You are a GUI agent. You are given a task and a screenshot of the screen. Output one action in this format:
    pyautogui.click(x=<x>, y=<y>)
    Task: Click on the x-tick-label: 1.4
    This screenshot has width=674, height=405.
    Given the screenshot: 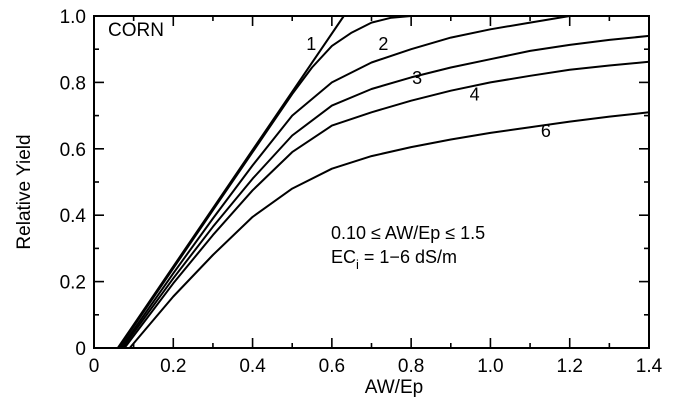 What is the action you would take?
    pyautogui.click(x=649, y=366)
    